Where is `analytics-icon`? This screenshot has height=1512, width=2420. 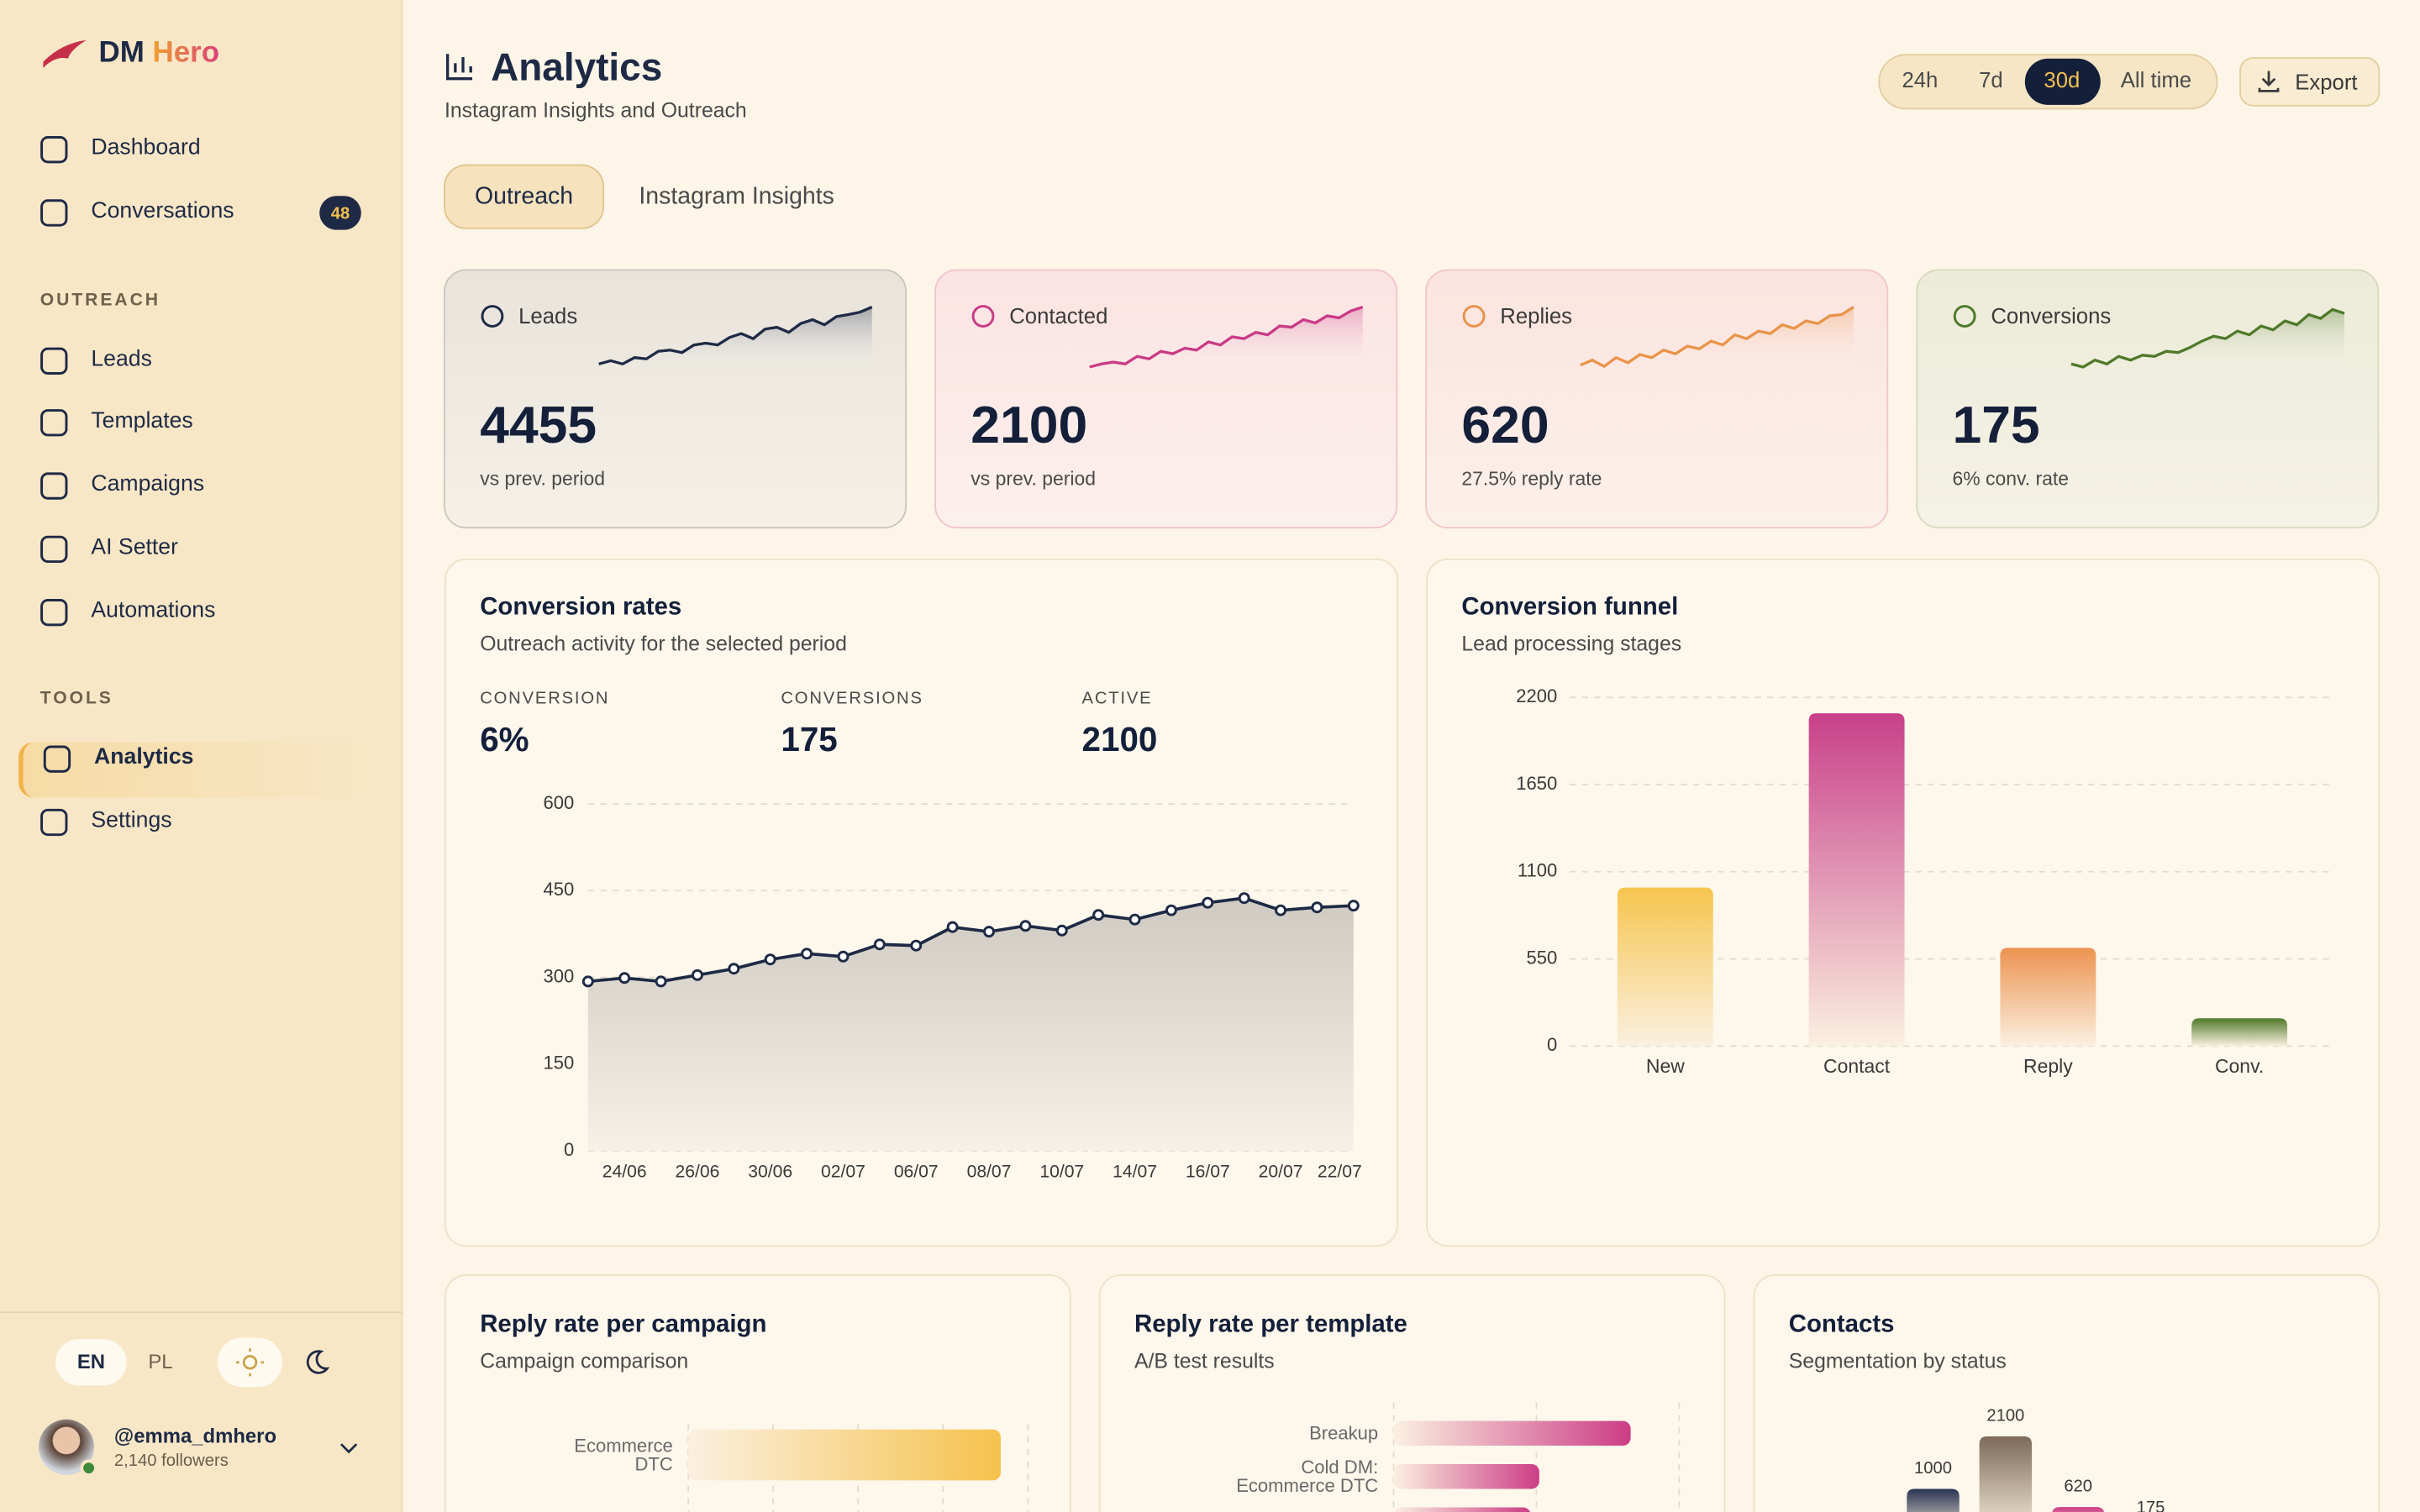
analytics-icon is located at coordinates (459, 67).